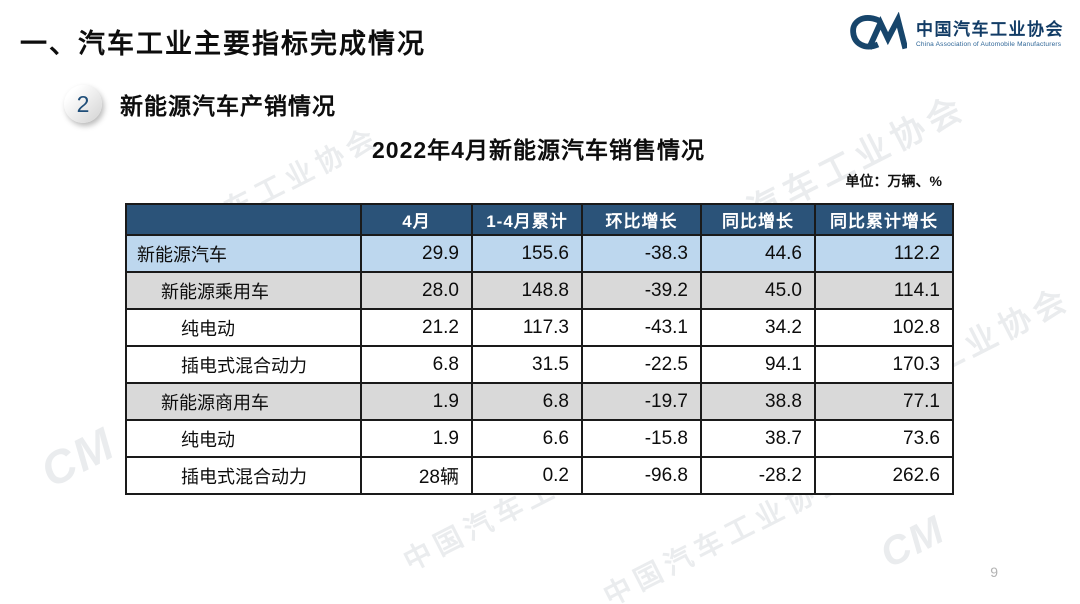 Image resolution: width=1080 pixels, height=604 pixels. I want to click on table-row: 新能源汽车 29.9 155.6 -38.3 44.6 112.2, so click(539, 253).